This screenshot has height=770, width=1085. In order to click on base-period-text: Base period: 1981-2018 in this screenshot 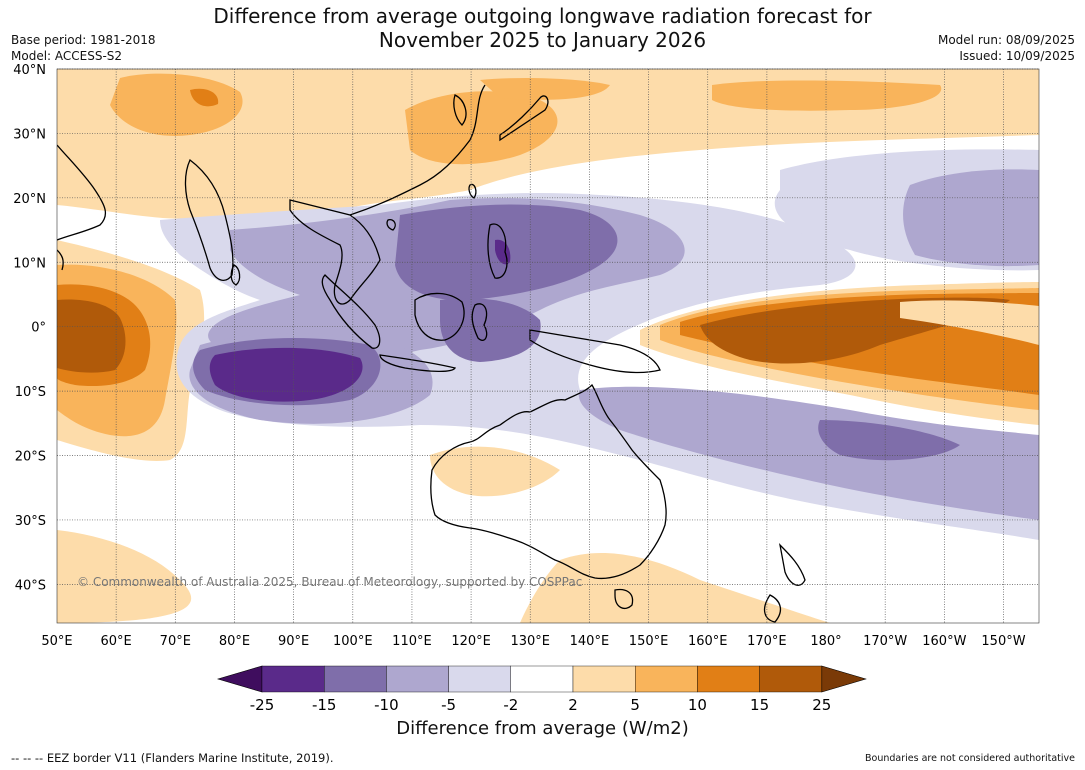, I will do `click(83, 40)`.